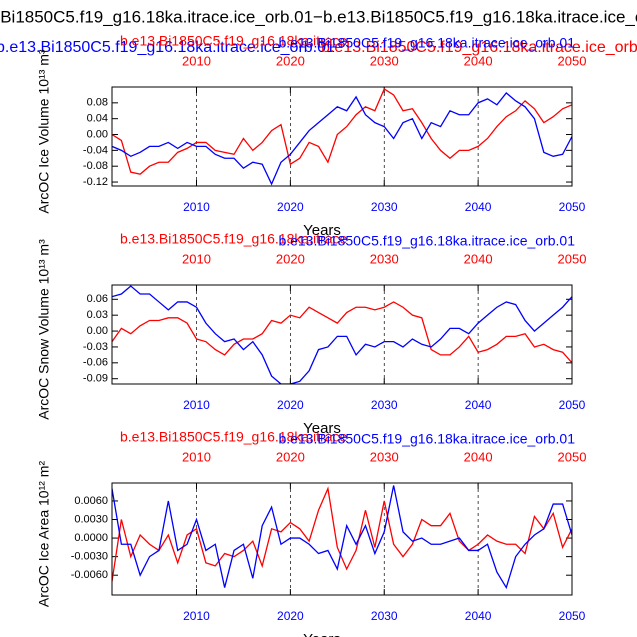  I want to click on y-tick-label: 0.04, so click(97, 119).